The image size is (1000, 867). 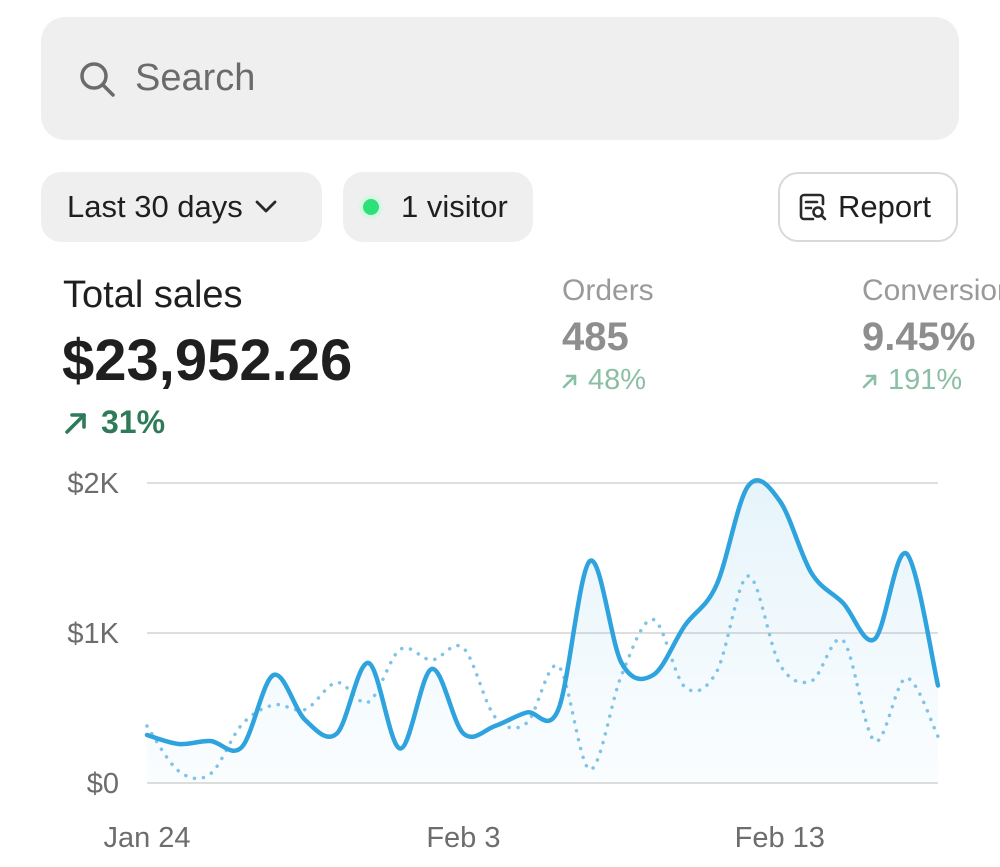 What do you see at coordinates (931, 290) in the screenshot?
I see `conversion-label: Conversion` at bounding box center [931, 290].